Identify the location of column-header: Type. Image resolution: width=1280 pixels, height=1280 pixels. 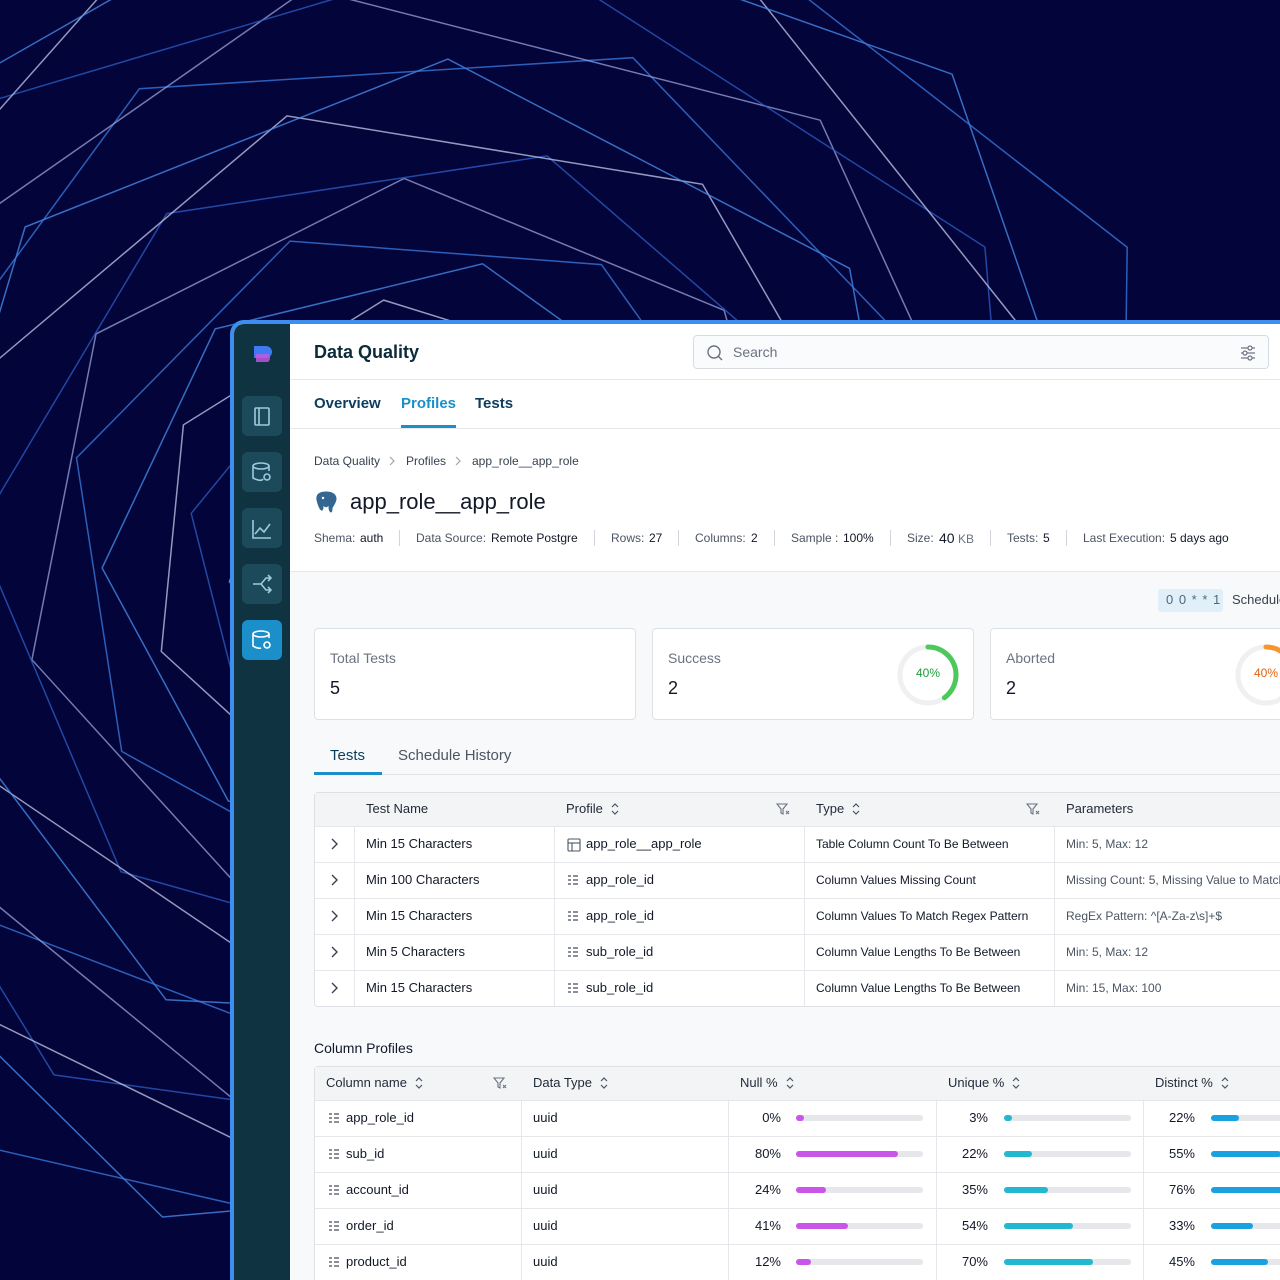
(830, 808).